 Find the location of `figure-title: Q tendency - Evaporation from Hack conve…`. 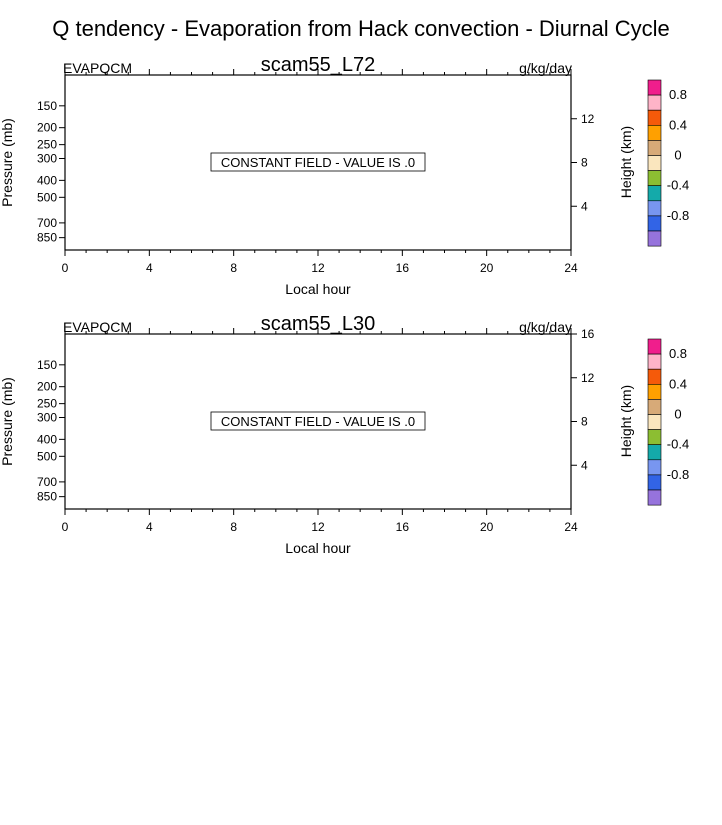

figure-title: Q tendency - Evaporation from Hack conve… is located at coordinates (360, 28).